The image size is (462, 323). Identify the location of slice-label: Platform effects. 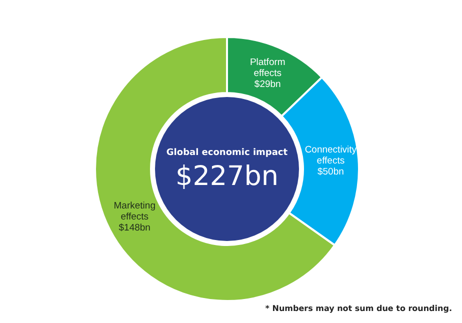
(268, 67).